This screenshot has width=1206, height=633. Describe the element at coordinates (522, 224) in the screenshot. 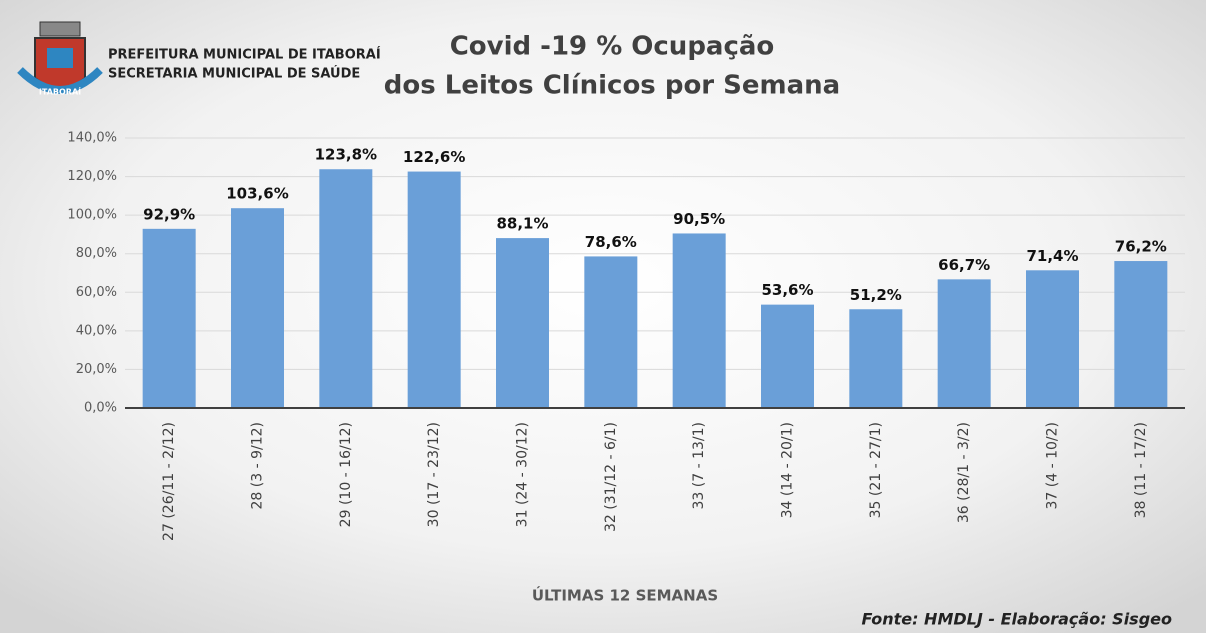

I see `data-label: 88,1%` at that location.